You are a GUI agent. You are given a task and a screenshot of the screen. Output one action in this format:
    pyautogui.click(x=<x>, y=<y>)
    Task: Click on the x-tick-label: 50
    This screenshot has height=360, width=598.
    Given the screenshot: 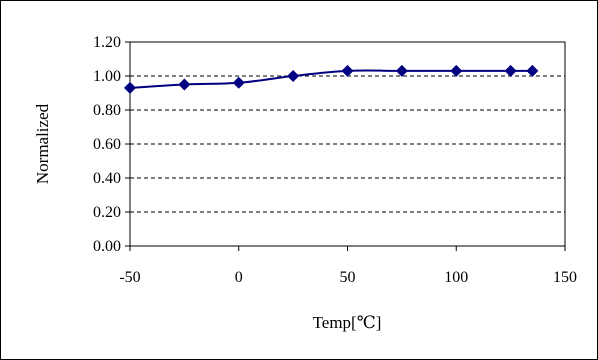 What is the action you would take?
    pyautogui.click(x=348, y=277)
    